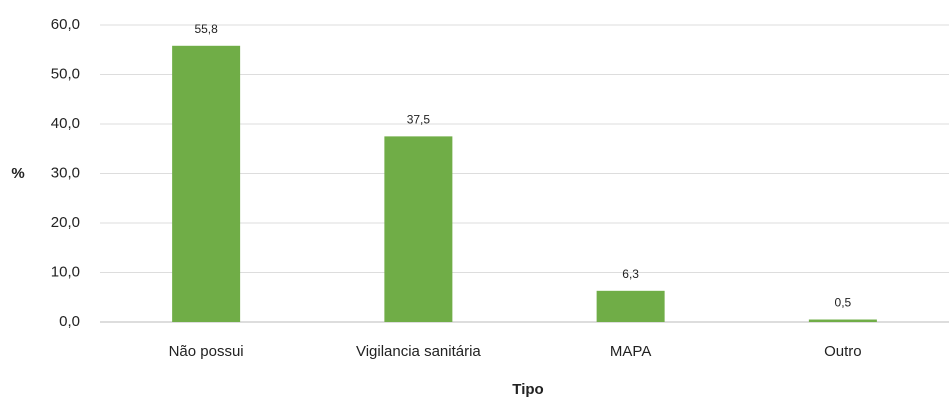 The width and height of the screenshot is (949, 401). Describe the element at coordinates (206, 351) in the screenshot. I see `x-tick-label: Não possui` at that location.